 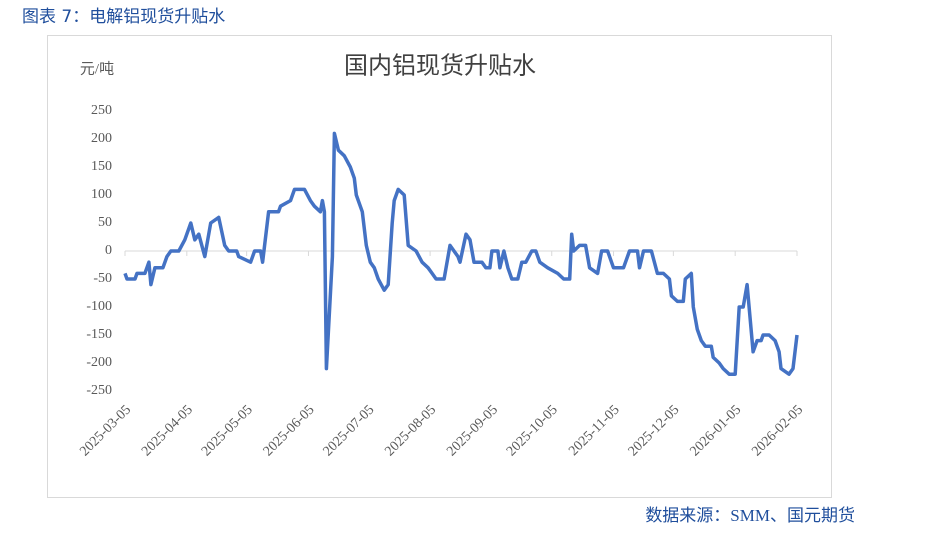 What do you see at coordinates (715, 430) in the screenshot?
I see `x-tick-label: 2026-01-05` at bounding box center [715, 430].